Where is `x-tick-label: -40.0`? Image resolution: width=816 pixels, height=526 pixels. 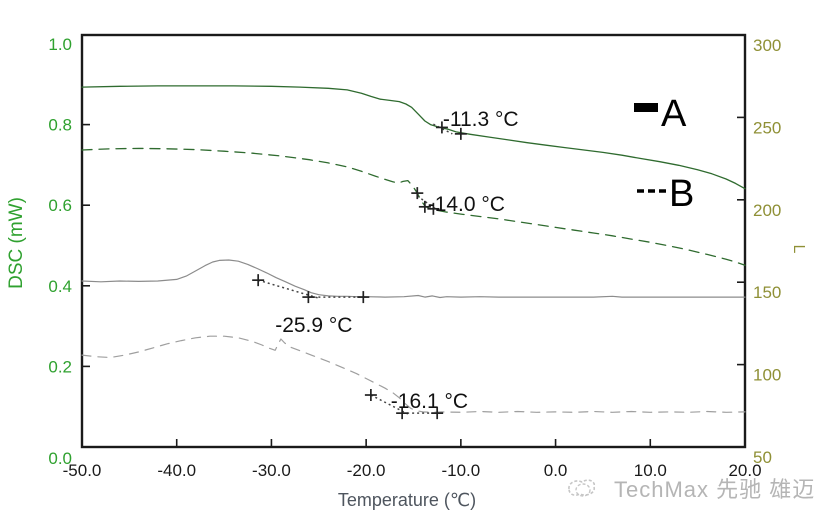
x-tick-label: -40.0 is located at coordinates (176, 470).